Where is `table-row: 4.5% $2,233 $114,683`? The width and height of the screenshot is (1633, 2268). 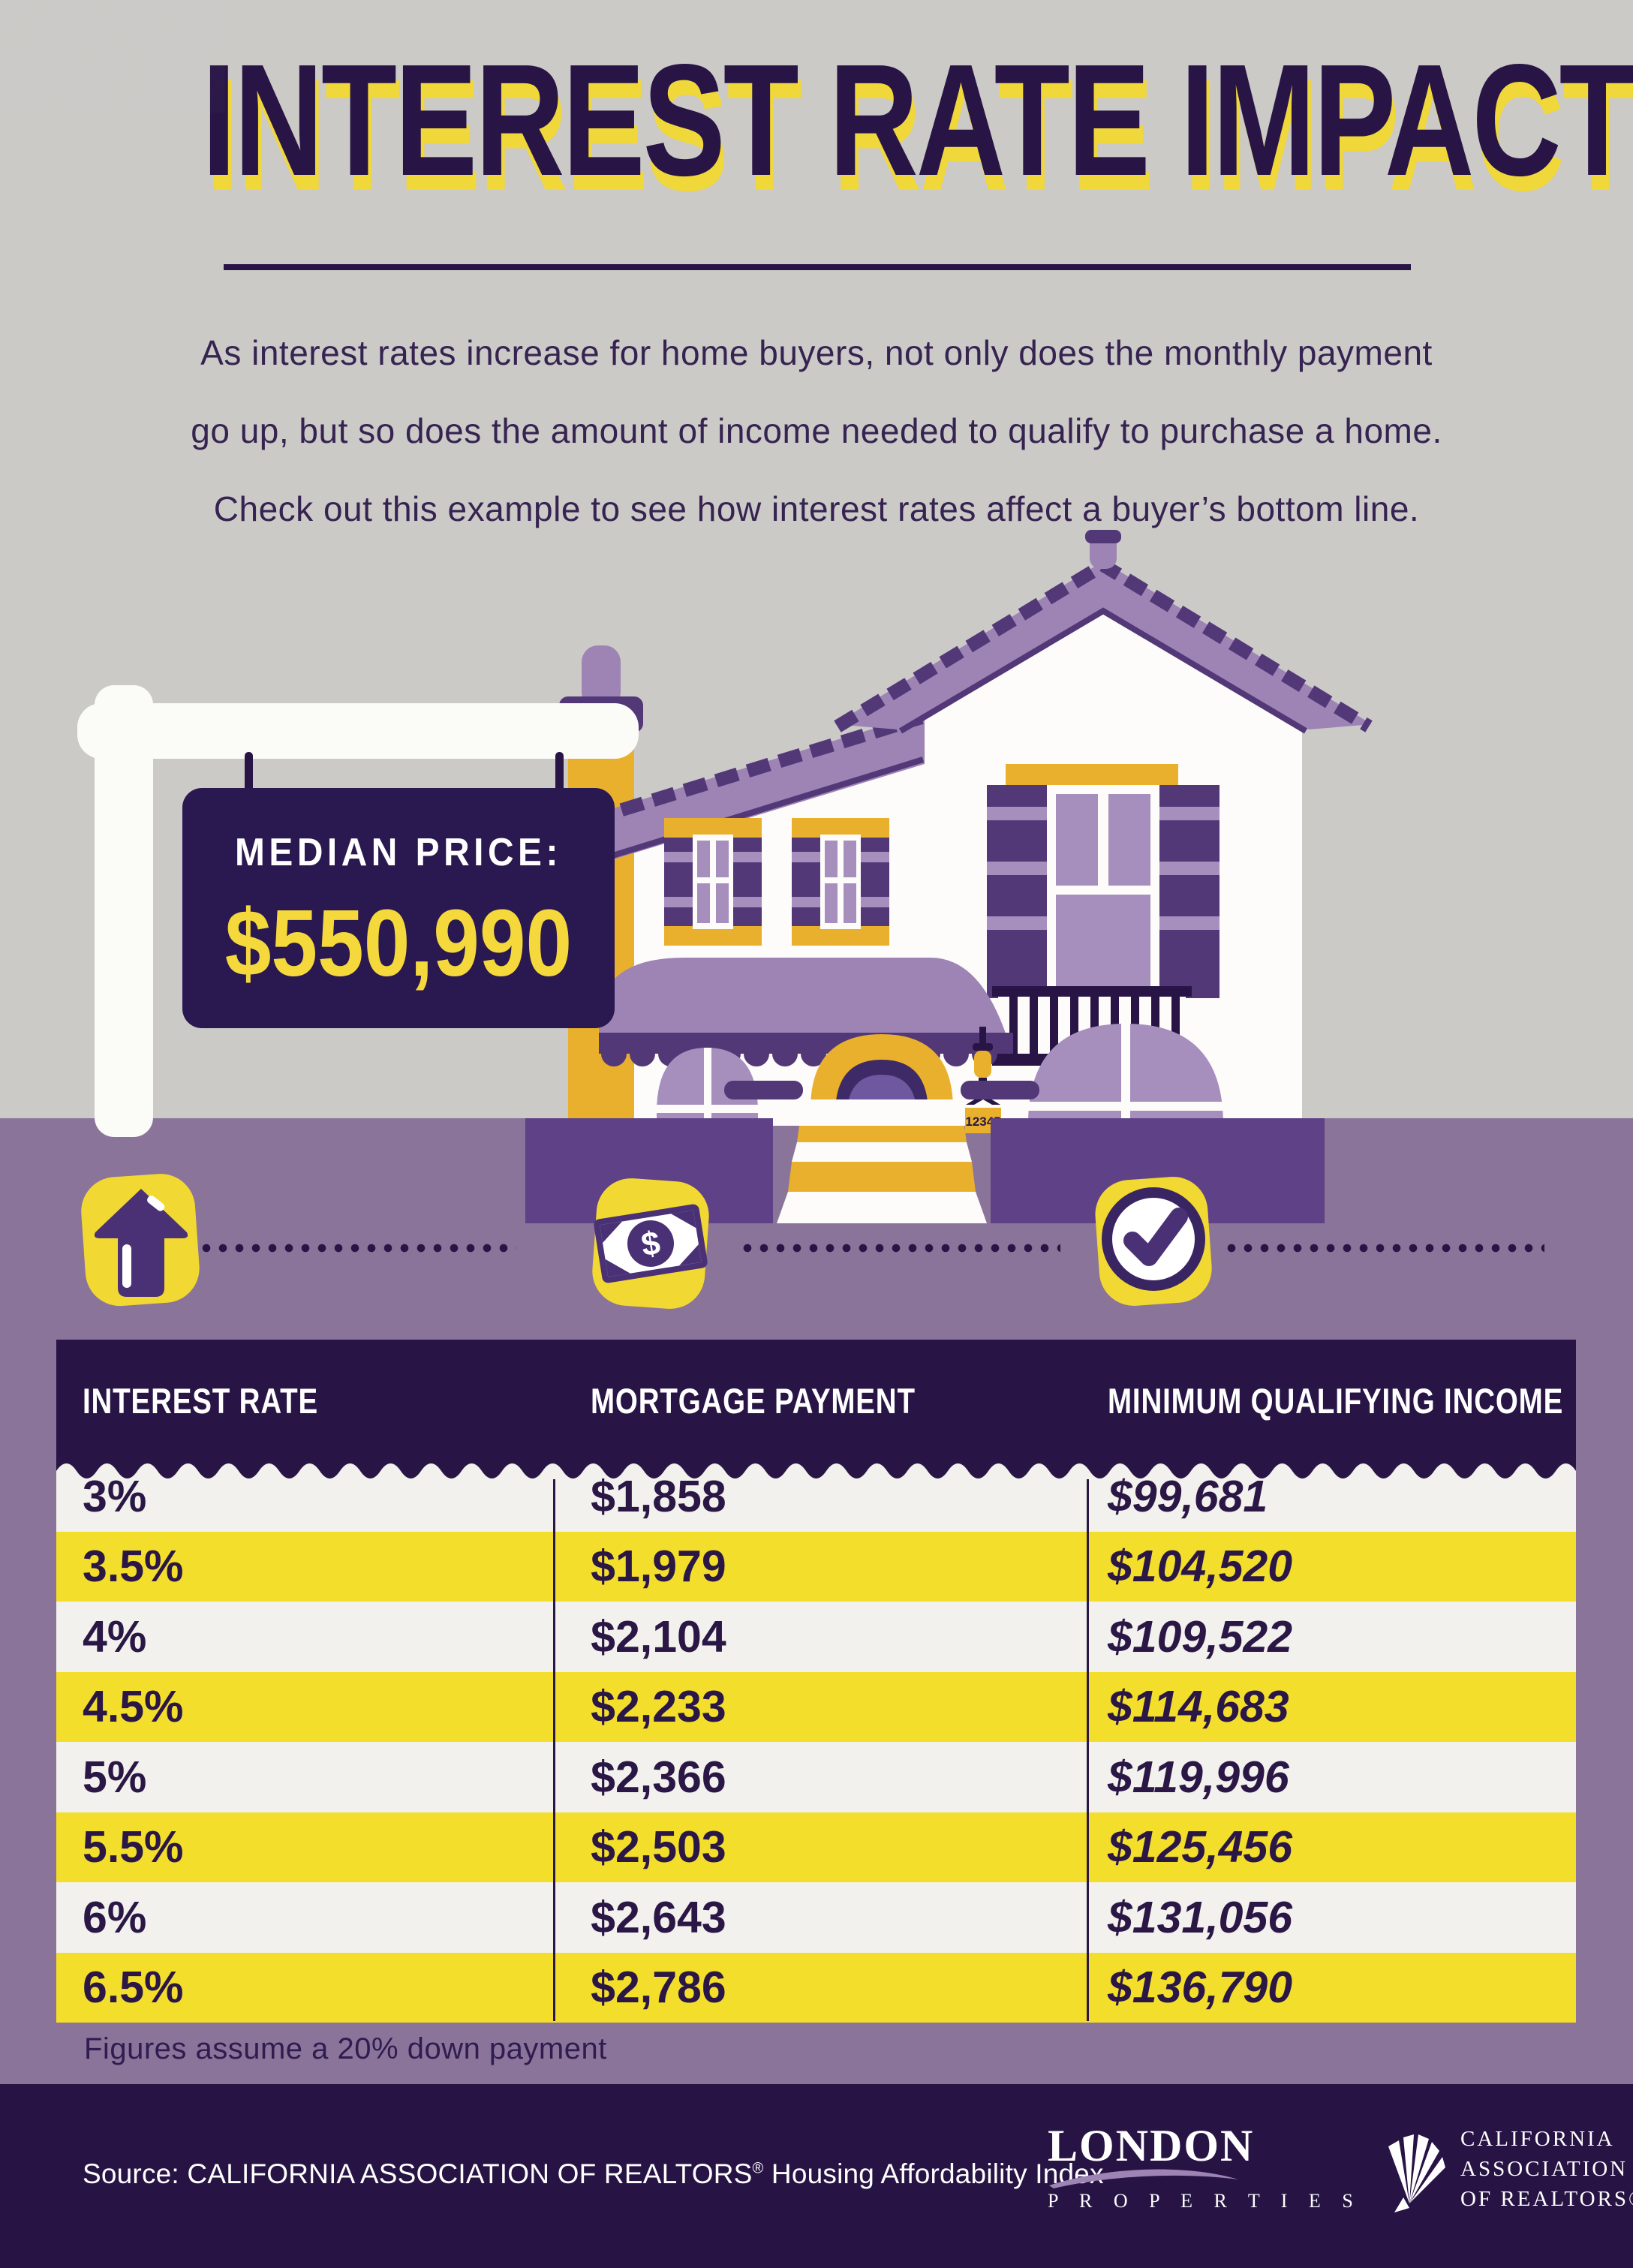 table-row: 4.5% $2,233 $114,683 is located at coordinates (816, 1707).